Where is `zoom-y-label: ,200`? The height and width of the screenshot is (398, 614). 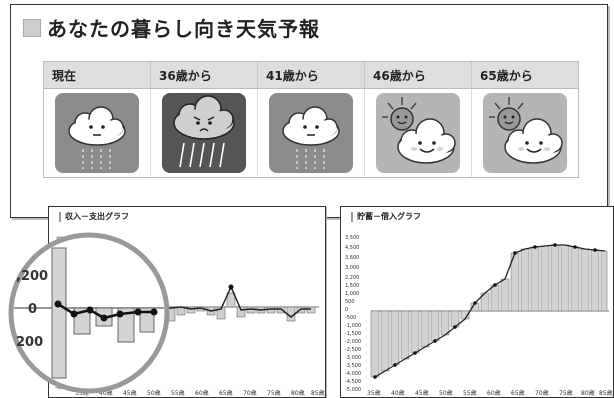 zoom-y-label: ,200 is located at coordinates (32, 276).